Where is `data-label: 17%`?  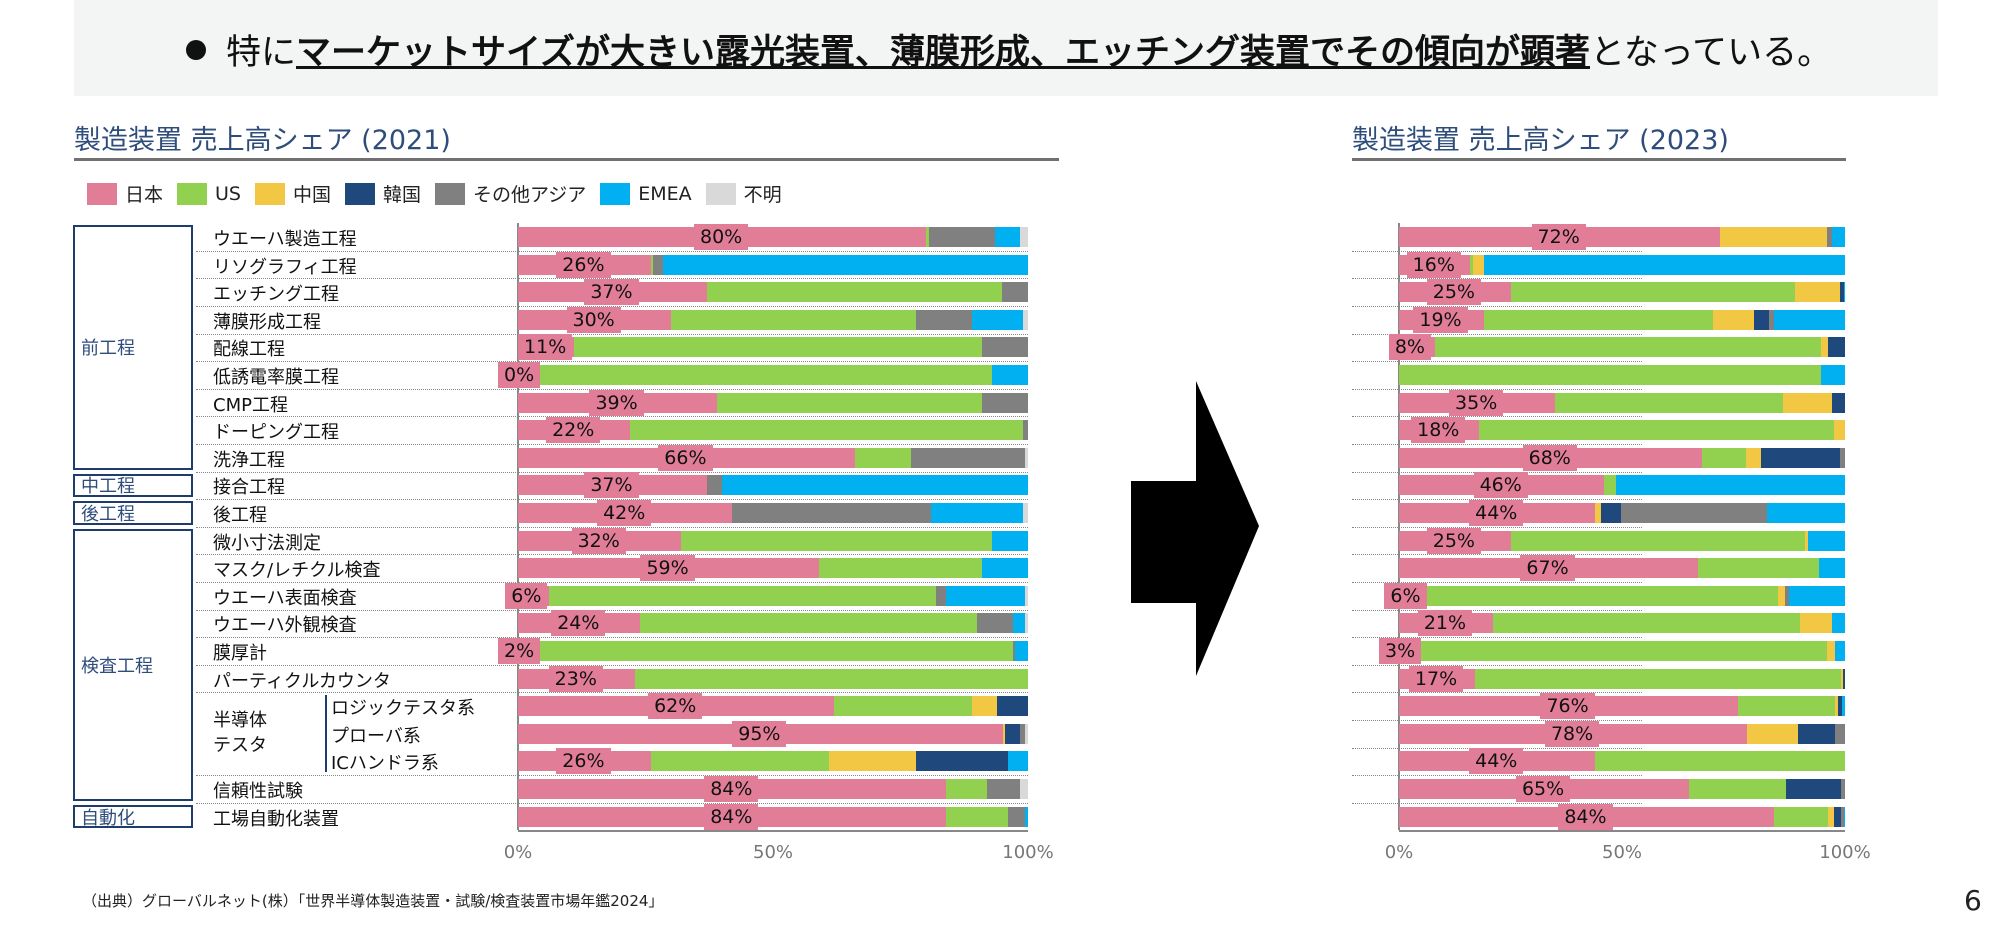 data-label: 17% is located at coordinates (1436, 678).